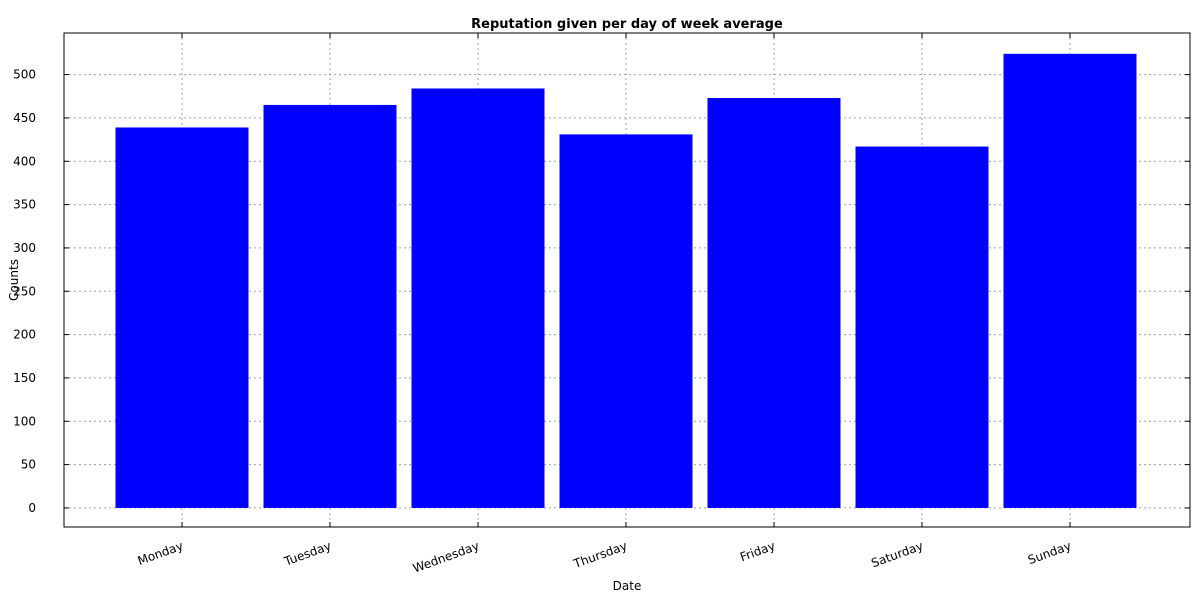 This screenshot has width=1200, height=600. Describe the element at coordinates (24, 205) in the screenshot. I see `y-tick-label: 350` at that location.